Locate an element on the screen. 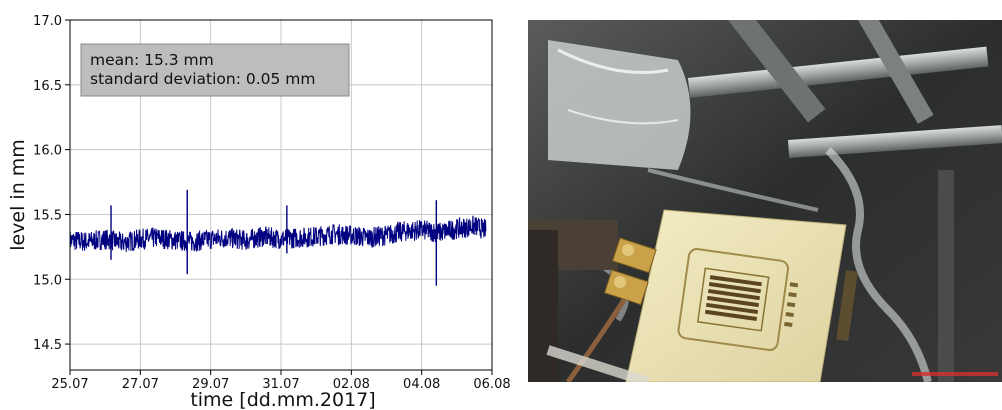 The width and height of the screenshot is (1002, 410). x-tick-label: 04.08 is located at coordinates (421, 384).